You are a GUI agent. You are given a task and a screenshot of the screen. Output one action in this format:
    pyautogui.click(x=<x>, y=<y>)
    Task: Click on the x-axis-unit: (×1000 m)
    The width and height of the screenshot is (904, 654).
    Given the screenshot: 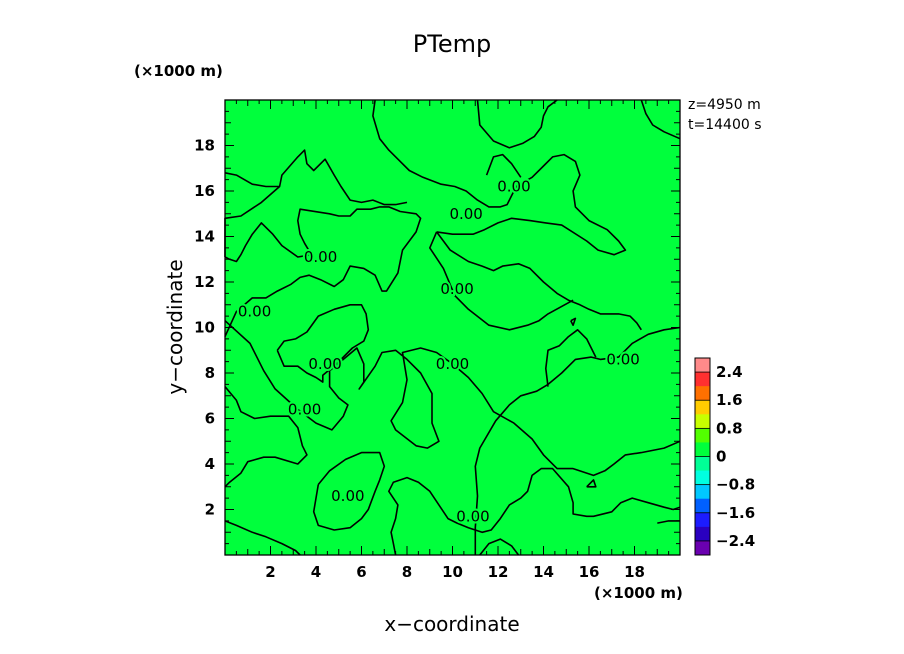 What is the action you would take?
    pyautogui.click(x=638, y=593)
    